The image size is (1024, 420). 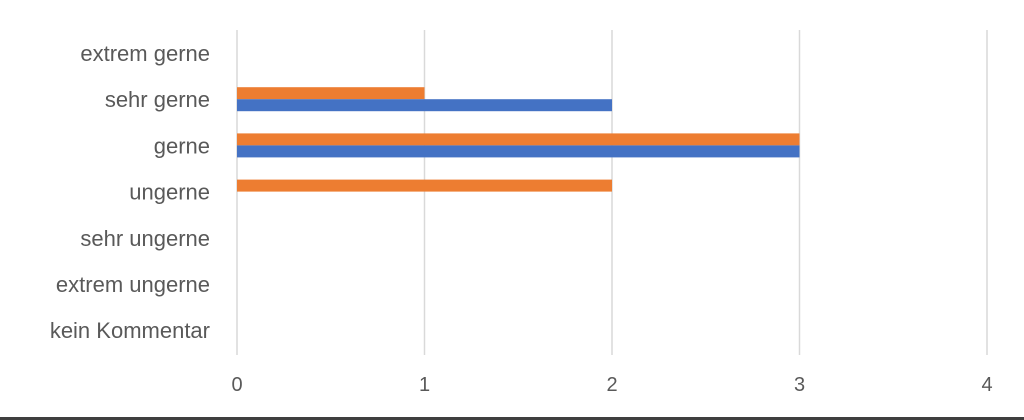 What do you see at coordinates (130, 330) in the screenshot?
I see `category-label: kein Kommentar` at bounding box center [130, 330].